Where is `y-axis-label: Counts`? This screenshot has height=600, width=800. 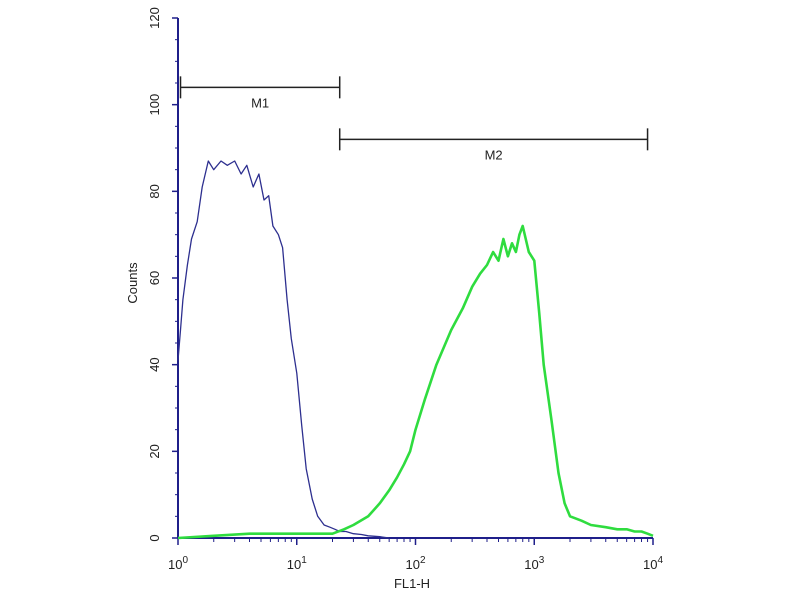
y-axis-label: Counts is located at coordinates (132, 283).